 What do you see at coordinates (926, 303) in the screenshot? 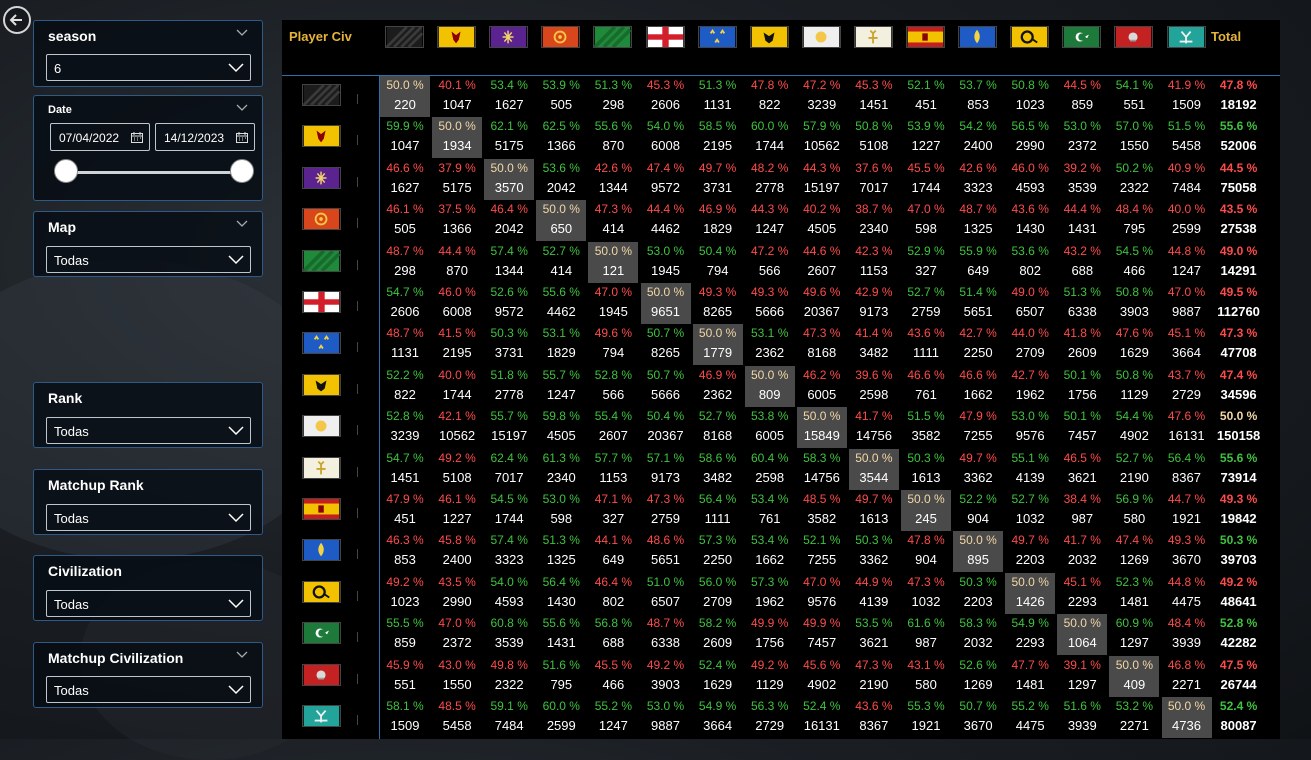
I see `matrix-cell: 52.7 % 2759` at bounding box center [926, 303].